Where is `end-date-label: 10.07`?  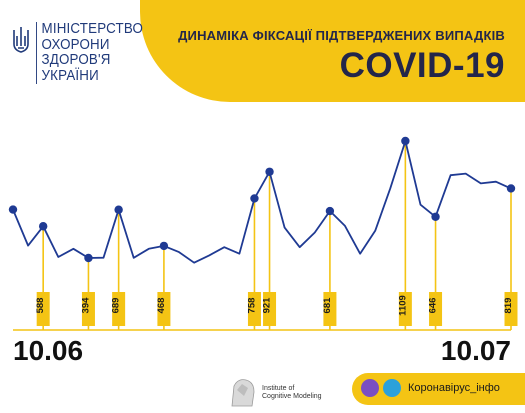 end-date-label: 10.07 is located at coordinates (475, 350).